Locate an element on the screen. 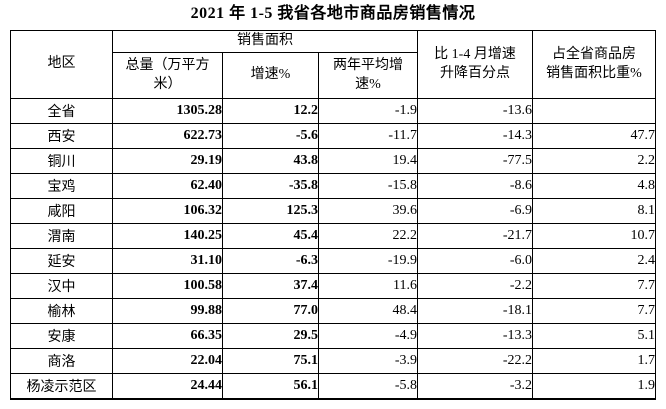 The height and width of the screenshot is (409, 666). header-two-year-avg: 两年平均增 速% is located at coordinates (368, 75).